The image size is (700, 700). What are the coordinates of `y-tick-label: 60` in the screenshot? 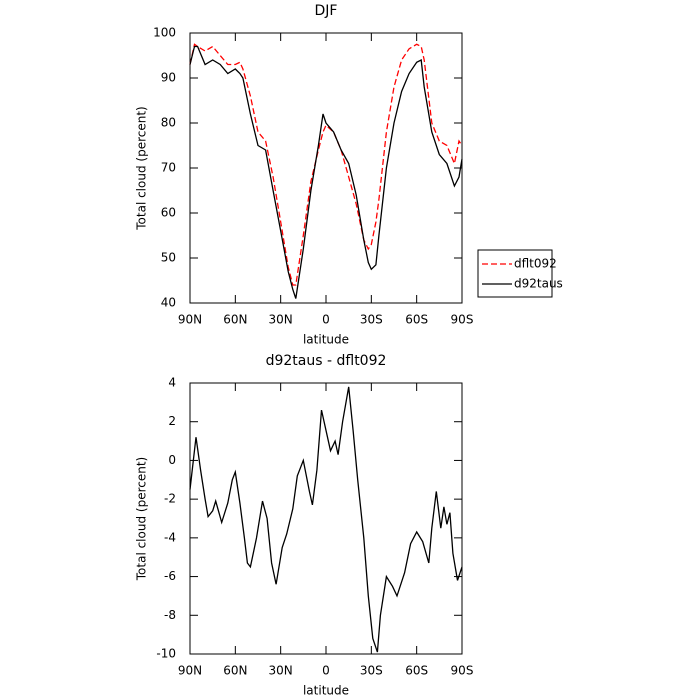 It's located at (168, 213).